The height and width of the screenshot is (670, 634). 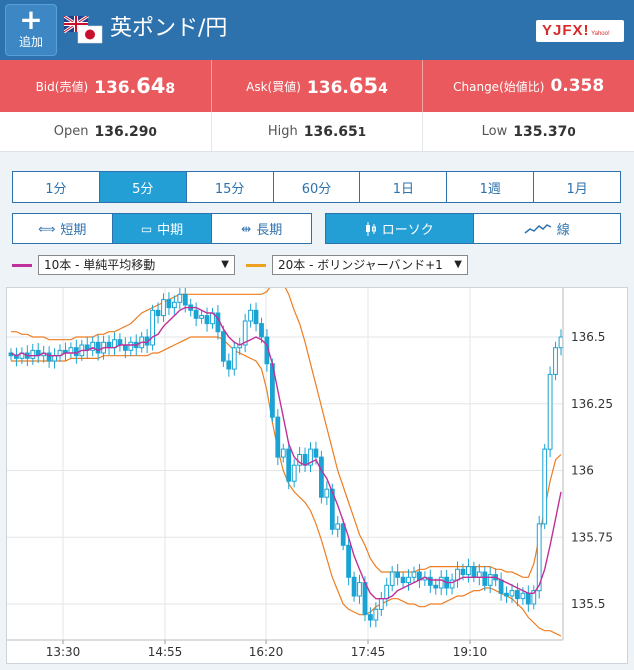 I want to click on change-label: Change(始値比), so click(x=499, y=86).